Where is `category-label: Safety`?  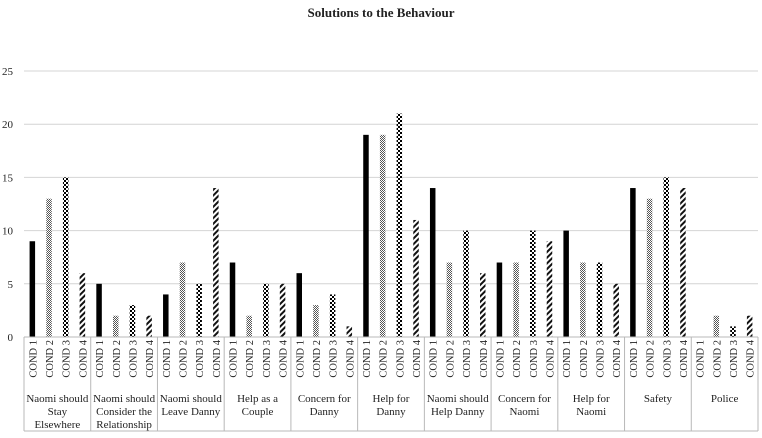 category-label: Safety is located at coordinates (658, 399).